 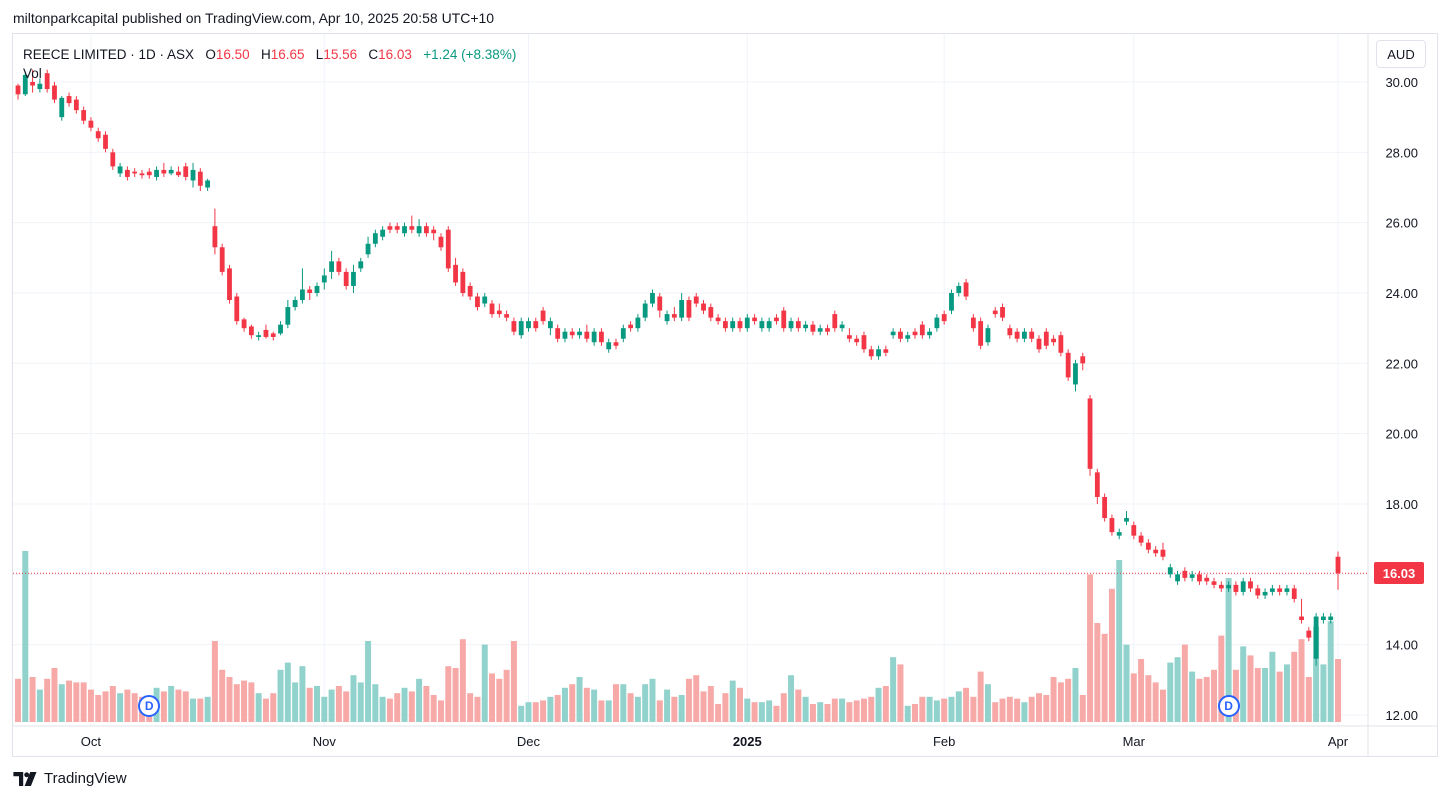 What do you see at coordinates (287, 54) in the screenshot?
I see `legend-high-value: 16.65` at bounding box center [287, 54].